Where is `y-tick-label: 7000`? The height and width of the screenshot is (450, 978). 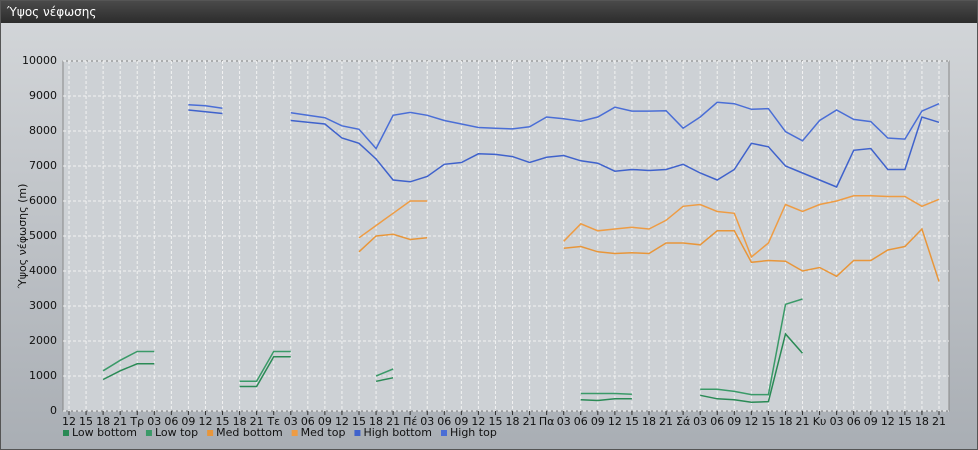 y-tick-label: 7000 is located at coordinates (43, 165).